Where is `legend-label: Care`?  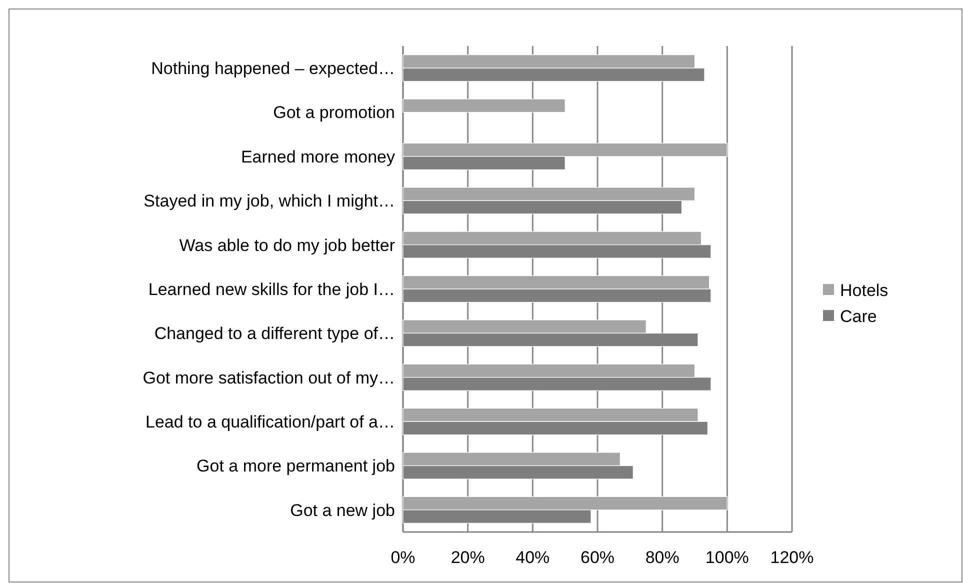
legend-label: Care is located at coordinates (858, 316).